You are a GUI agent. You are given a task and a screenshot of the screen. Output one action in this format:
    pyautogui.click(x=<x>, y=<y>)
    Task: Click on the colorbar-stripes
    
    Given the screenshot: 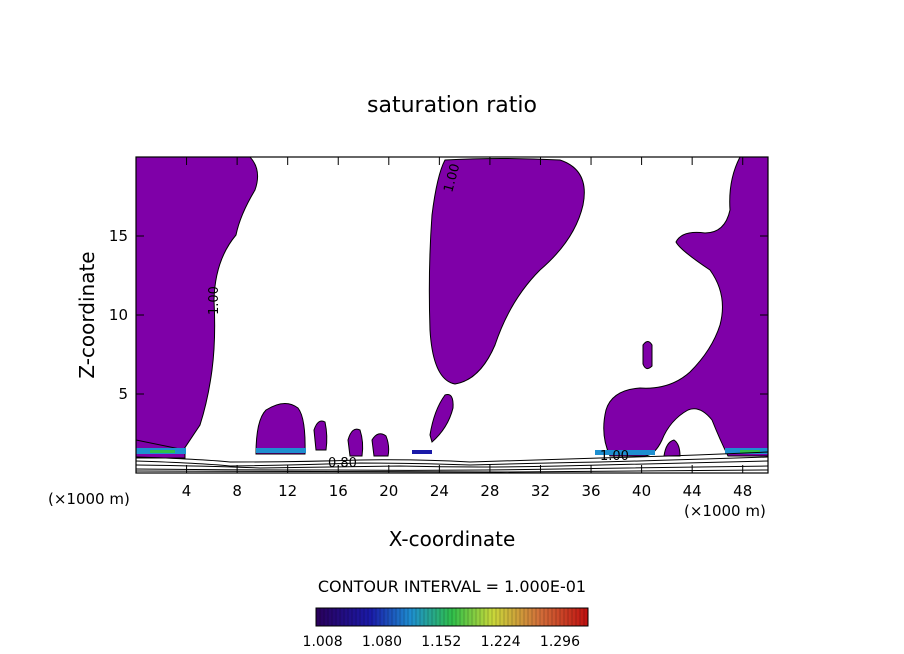 What is the action you would take?
    pyautogui.click(x=452, y=617)
    